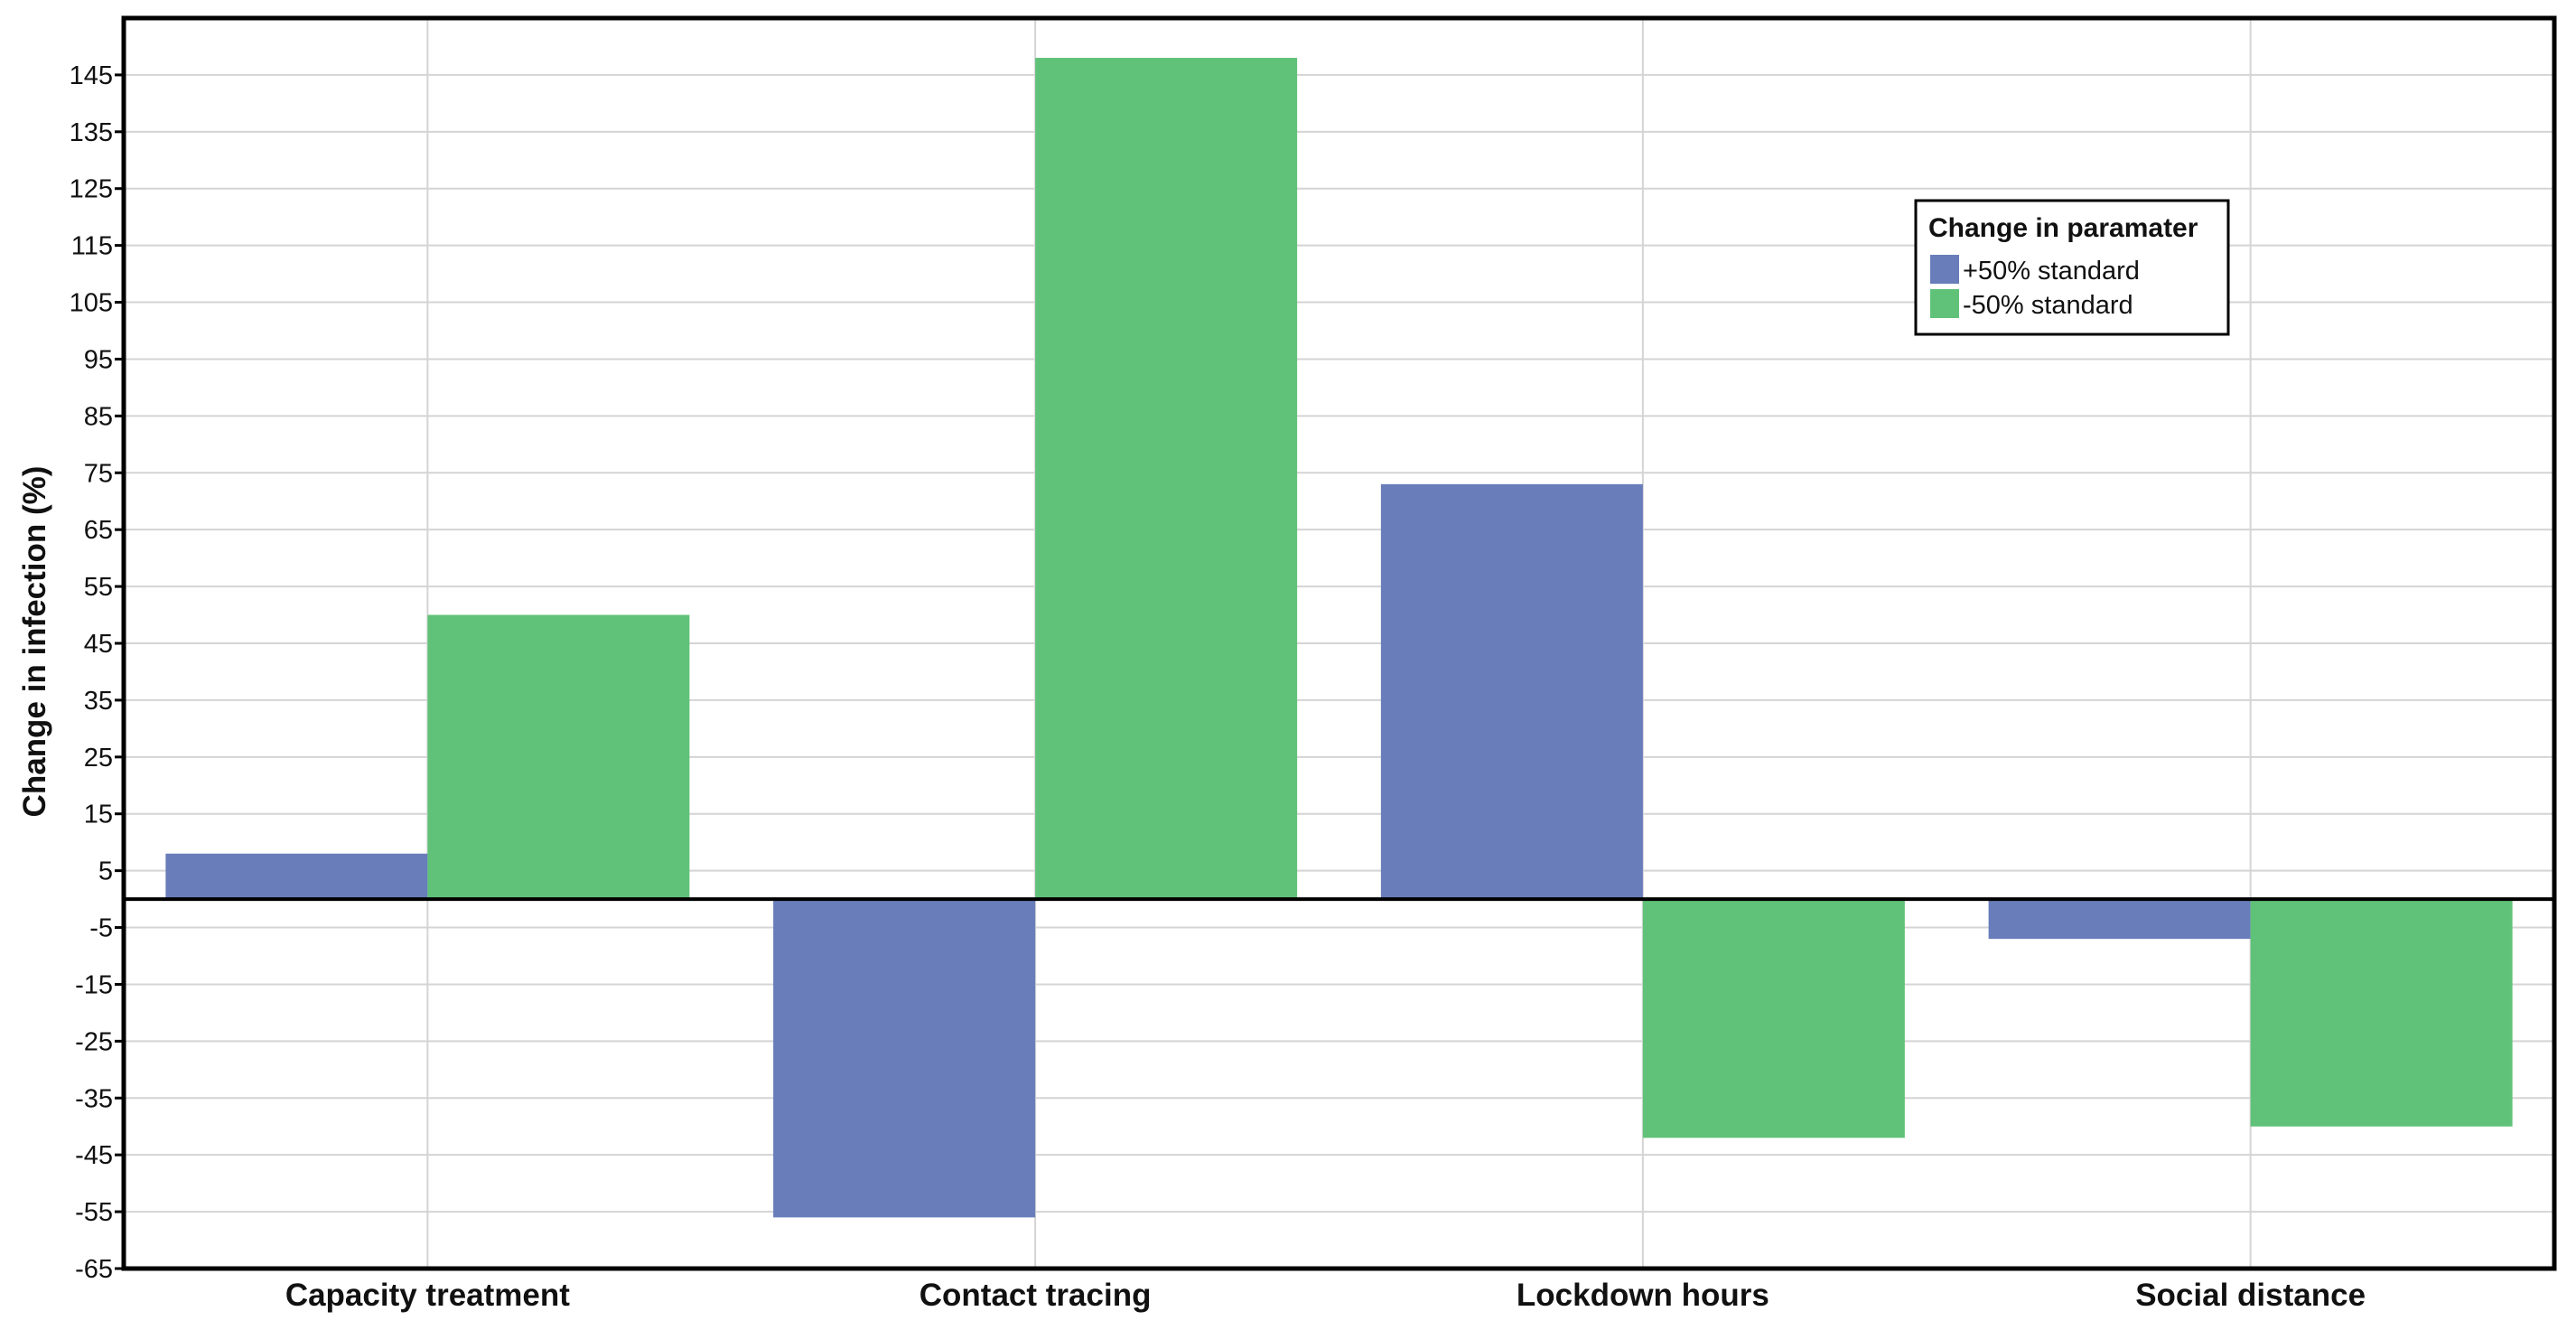  Describe the element at coordinates (94, 1212) in the screenshot. I see `y-tick-label: -55` at that location.